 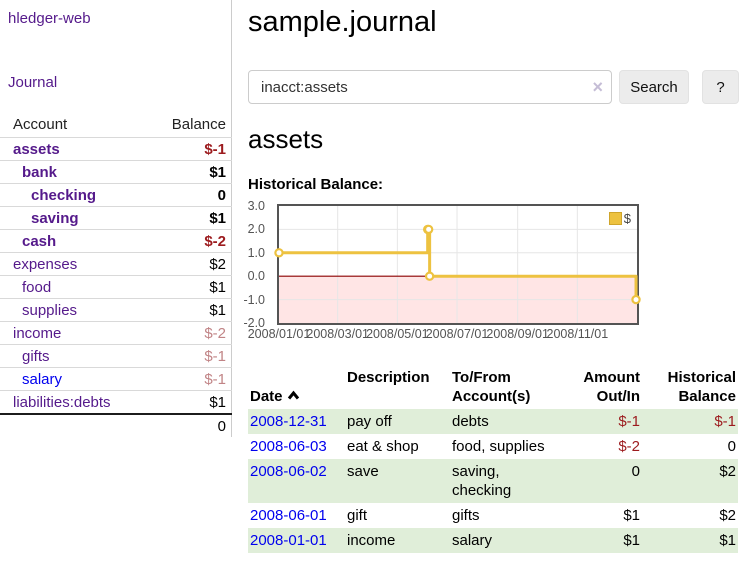 I want to click on sidebar-account-row: bank $1, so click(x=116, y=171).